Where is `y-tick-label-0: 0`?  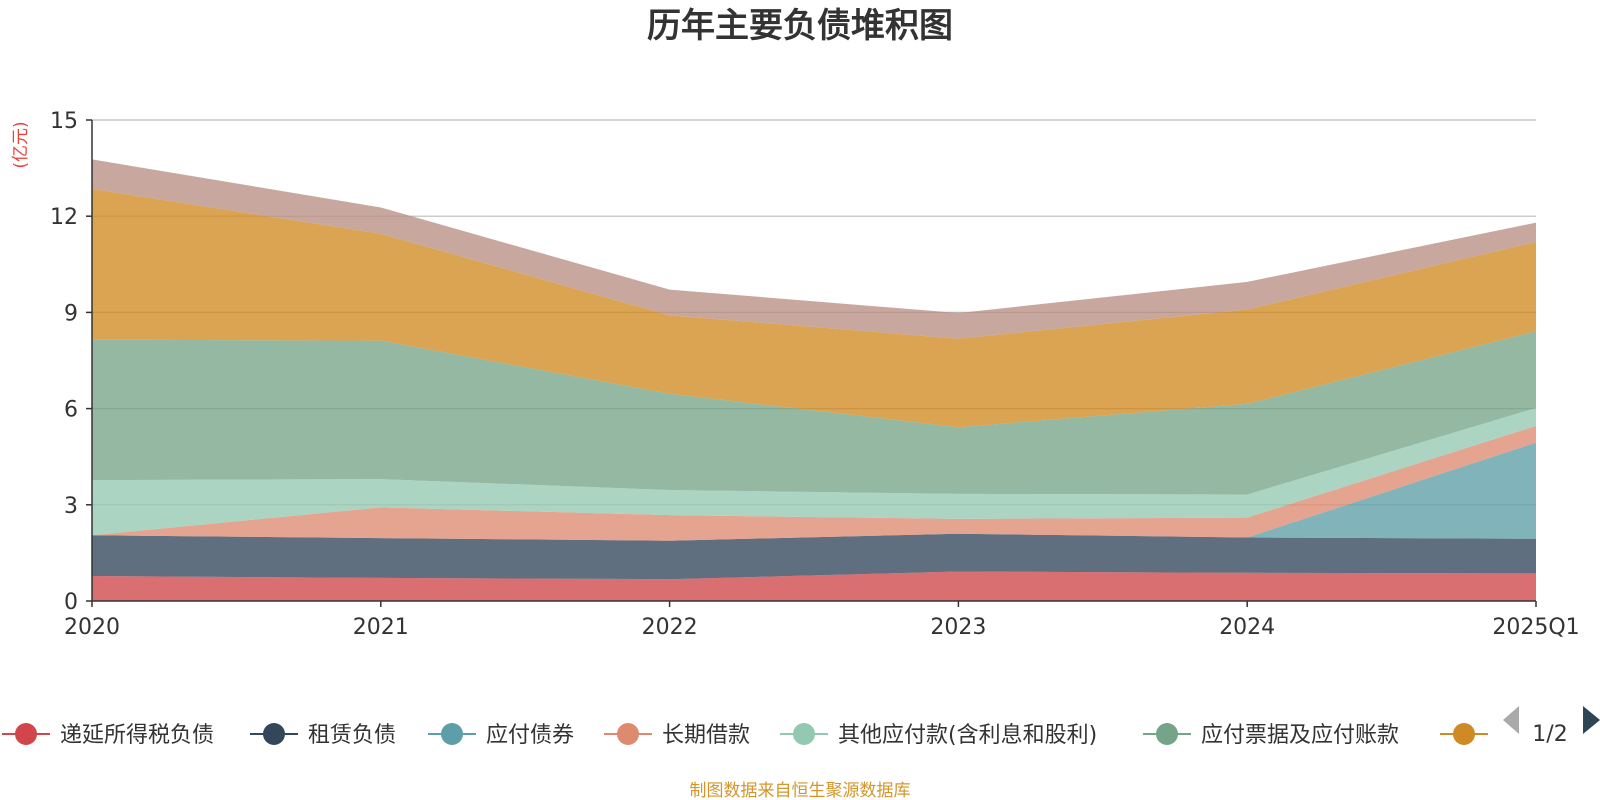 y-tick-label-0: 0 is located at coordinates (71, 602).